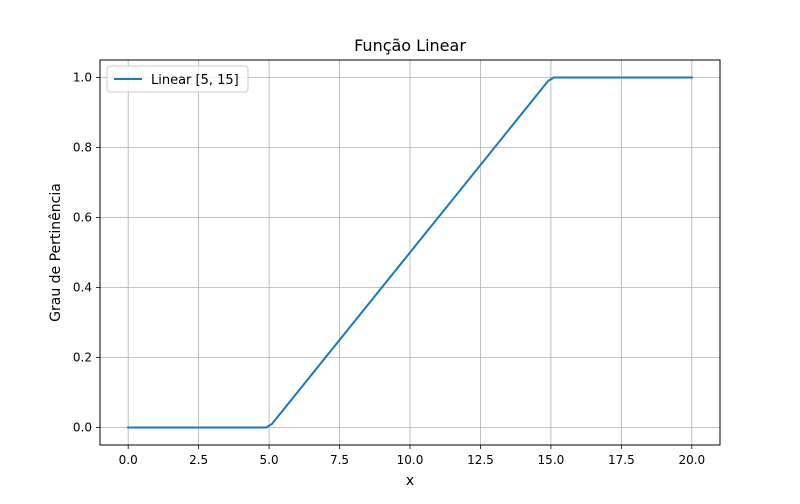  What do you see at coordinates (56, 252) in the screenshot?
I see `y-axis-label: Grau de Pertinência` at bounding box center [56, 252].